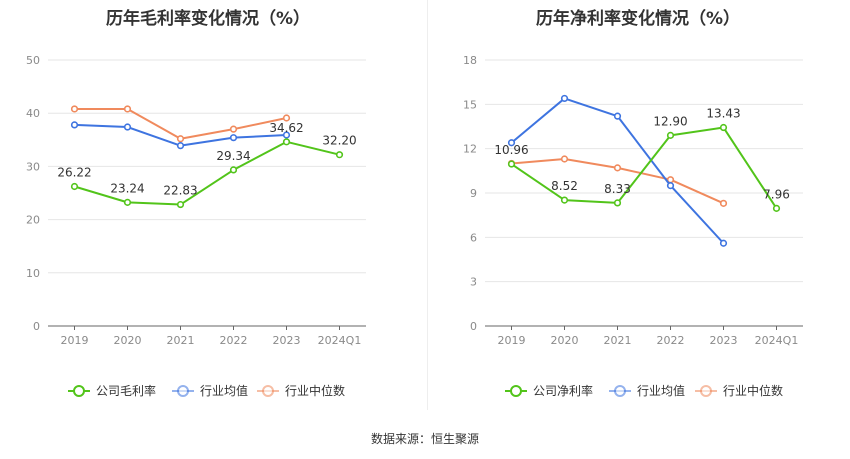 The image size is (850, 459). Describe the element at coordinates (776, 194) in the screenshot. I see `data-label: 7.96` at that location.